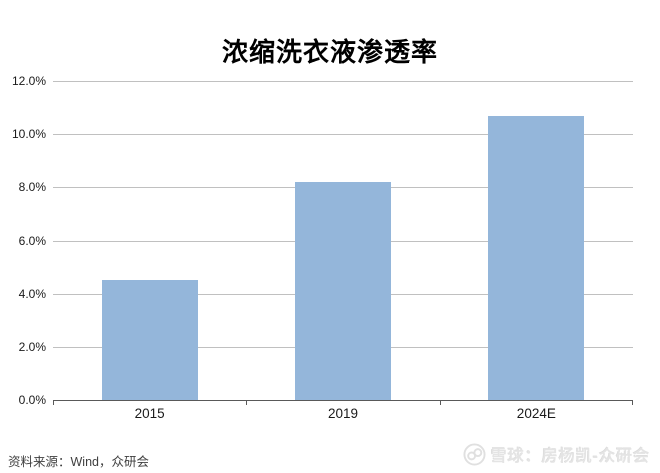 The height and width of the screenshot is (473, 660). I want to click on watermark: 雪球：房杨凯-众研会, so click(556, 454).